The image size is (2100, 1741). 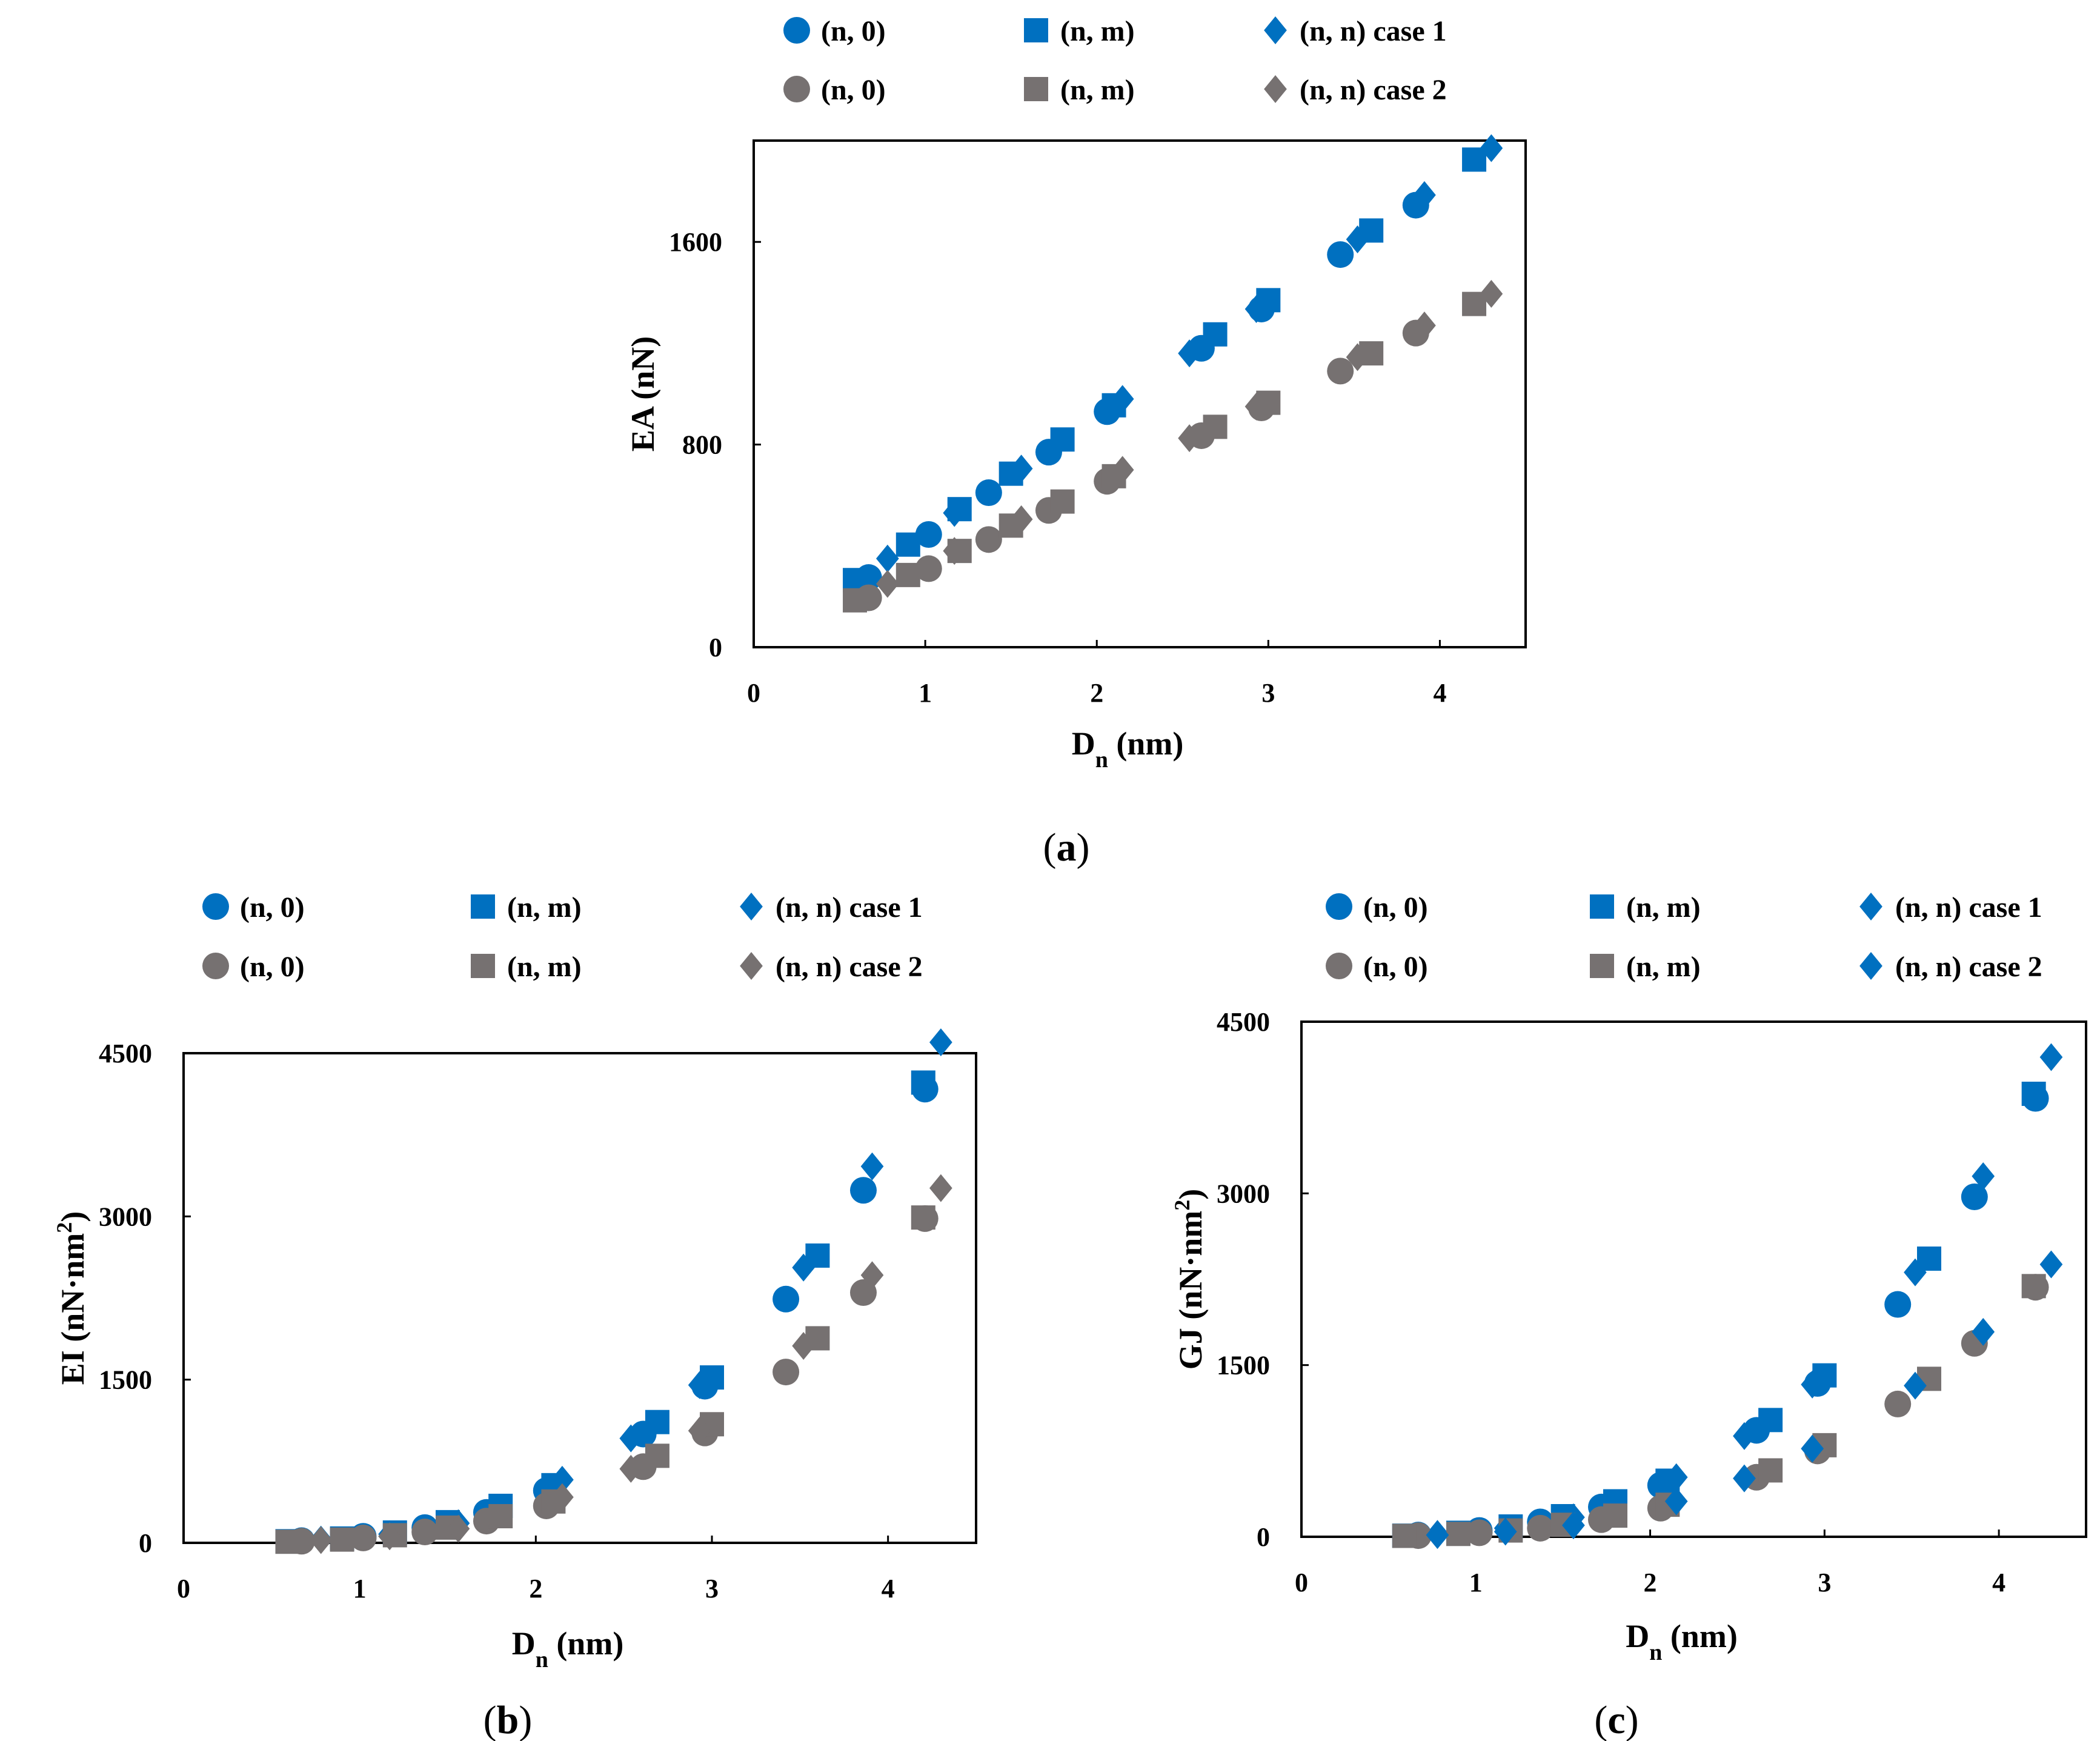 What do you see at coordinates (1616, 1719) in the screenshot?
I see `panel-caption-c: (c)` at bounding box center [1616, 1719].